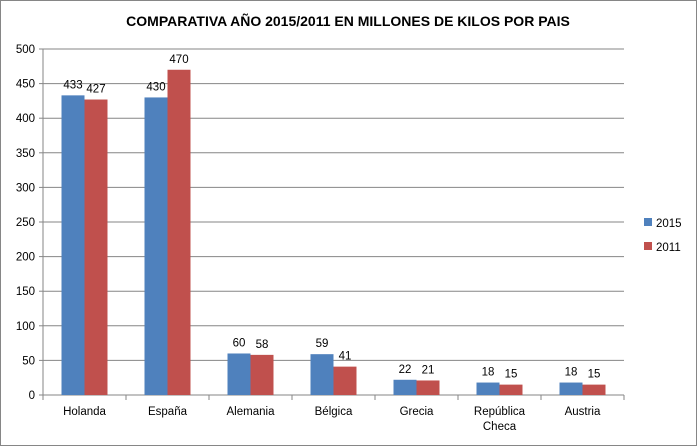  What do you see at coordinates (405, 370) in the screenshot?
I see `data-label: 22` at bounding box center [405, 370].